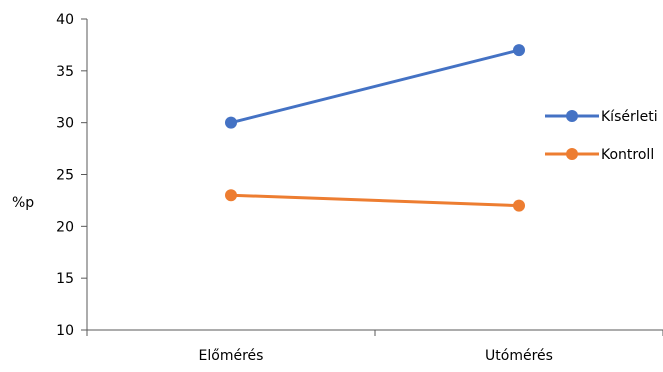 This screenshot has height=372, width=663. Describe the element at coordinates (601, 136) in the screenshot. I see `legend: Kísérleti Kontroll` at that location.